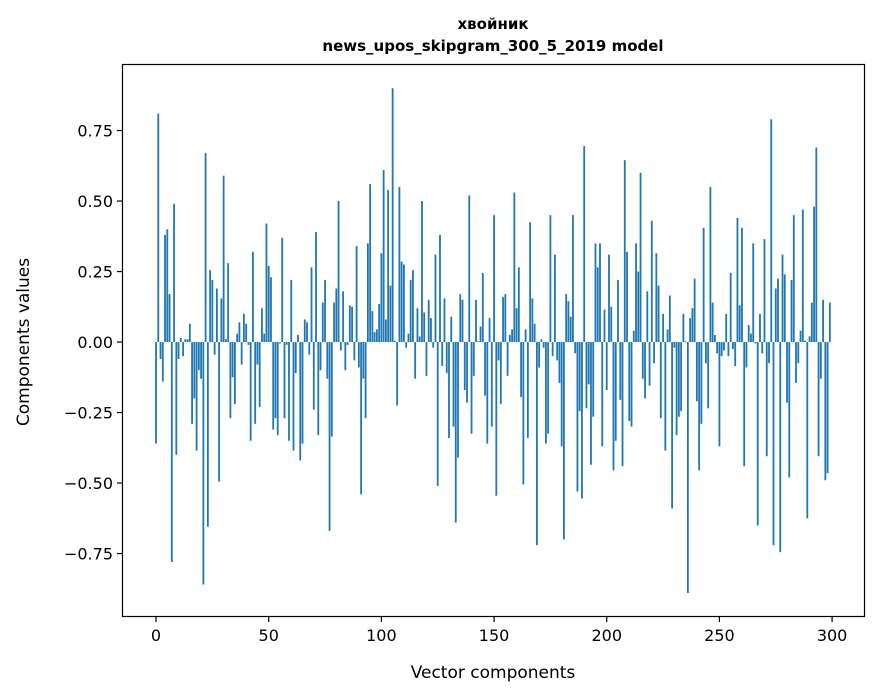 The image size is (880, 696). I want to click on y-tick-label: 0.75, so click(95, 131).